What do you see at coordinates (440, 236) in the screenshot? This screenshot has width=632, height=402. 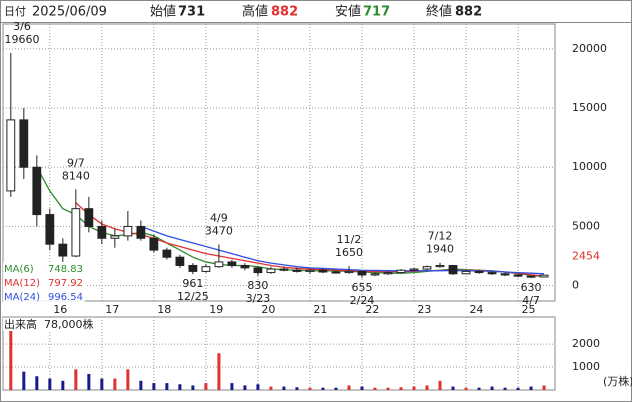 I see `annotation-date: 7/12` at bounding box center [440, 236].